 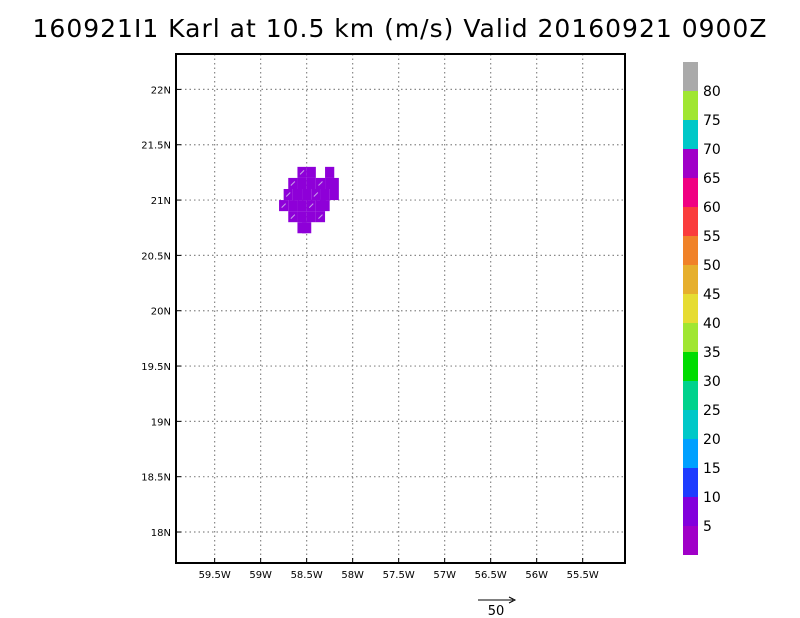 What do you see at coordinates (156, 256) in the screenshot?
I see `y-tick-label: 20.5N` at bounding box center [156, 256].